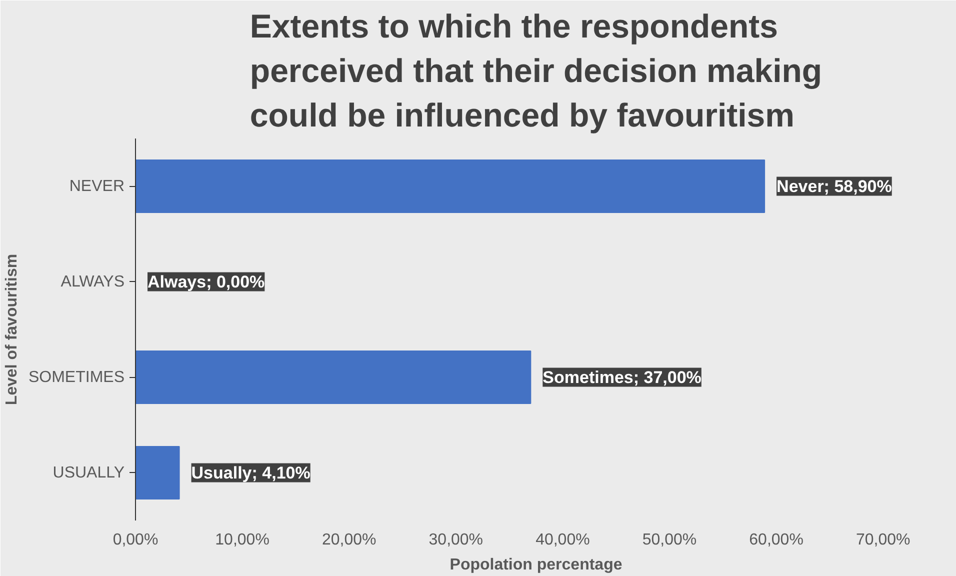 This screenshot has width=956, height=576. Describe the element at coordinates (563, 540) in the screenshot. I see `x-tick-label: 40,00%` at that location.